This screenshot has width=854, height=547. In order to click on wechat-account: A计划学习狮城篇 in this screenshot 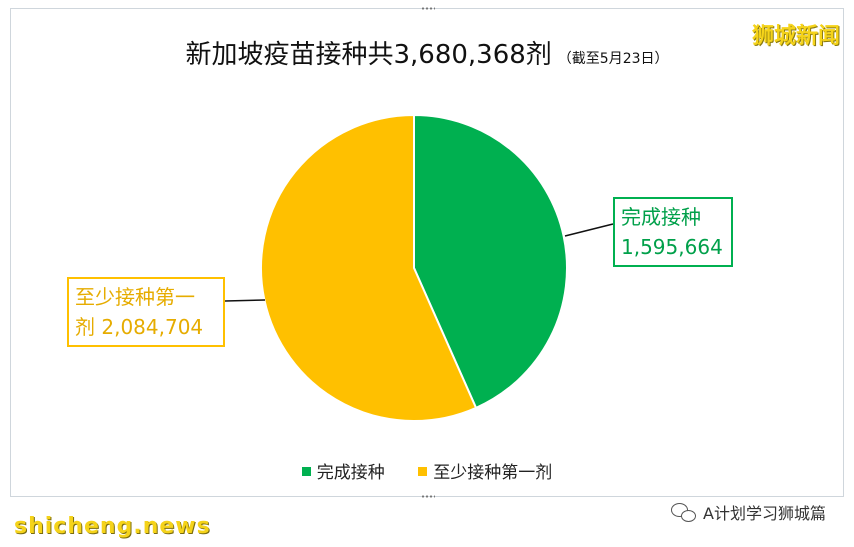, I will do `click(748, 512)`.